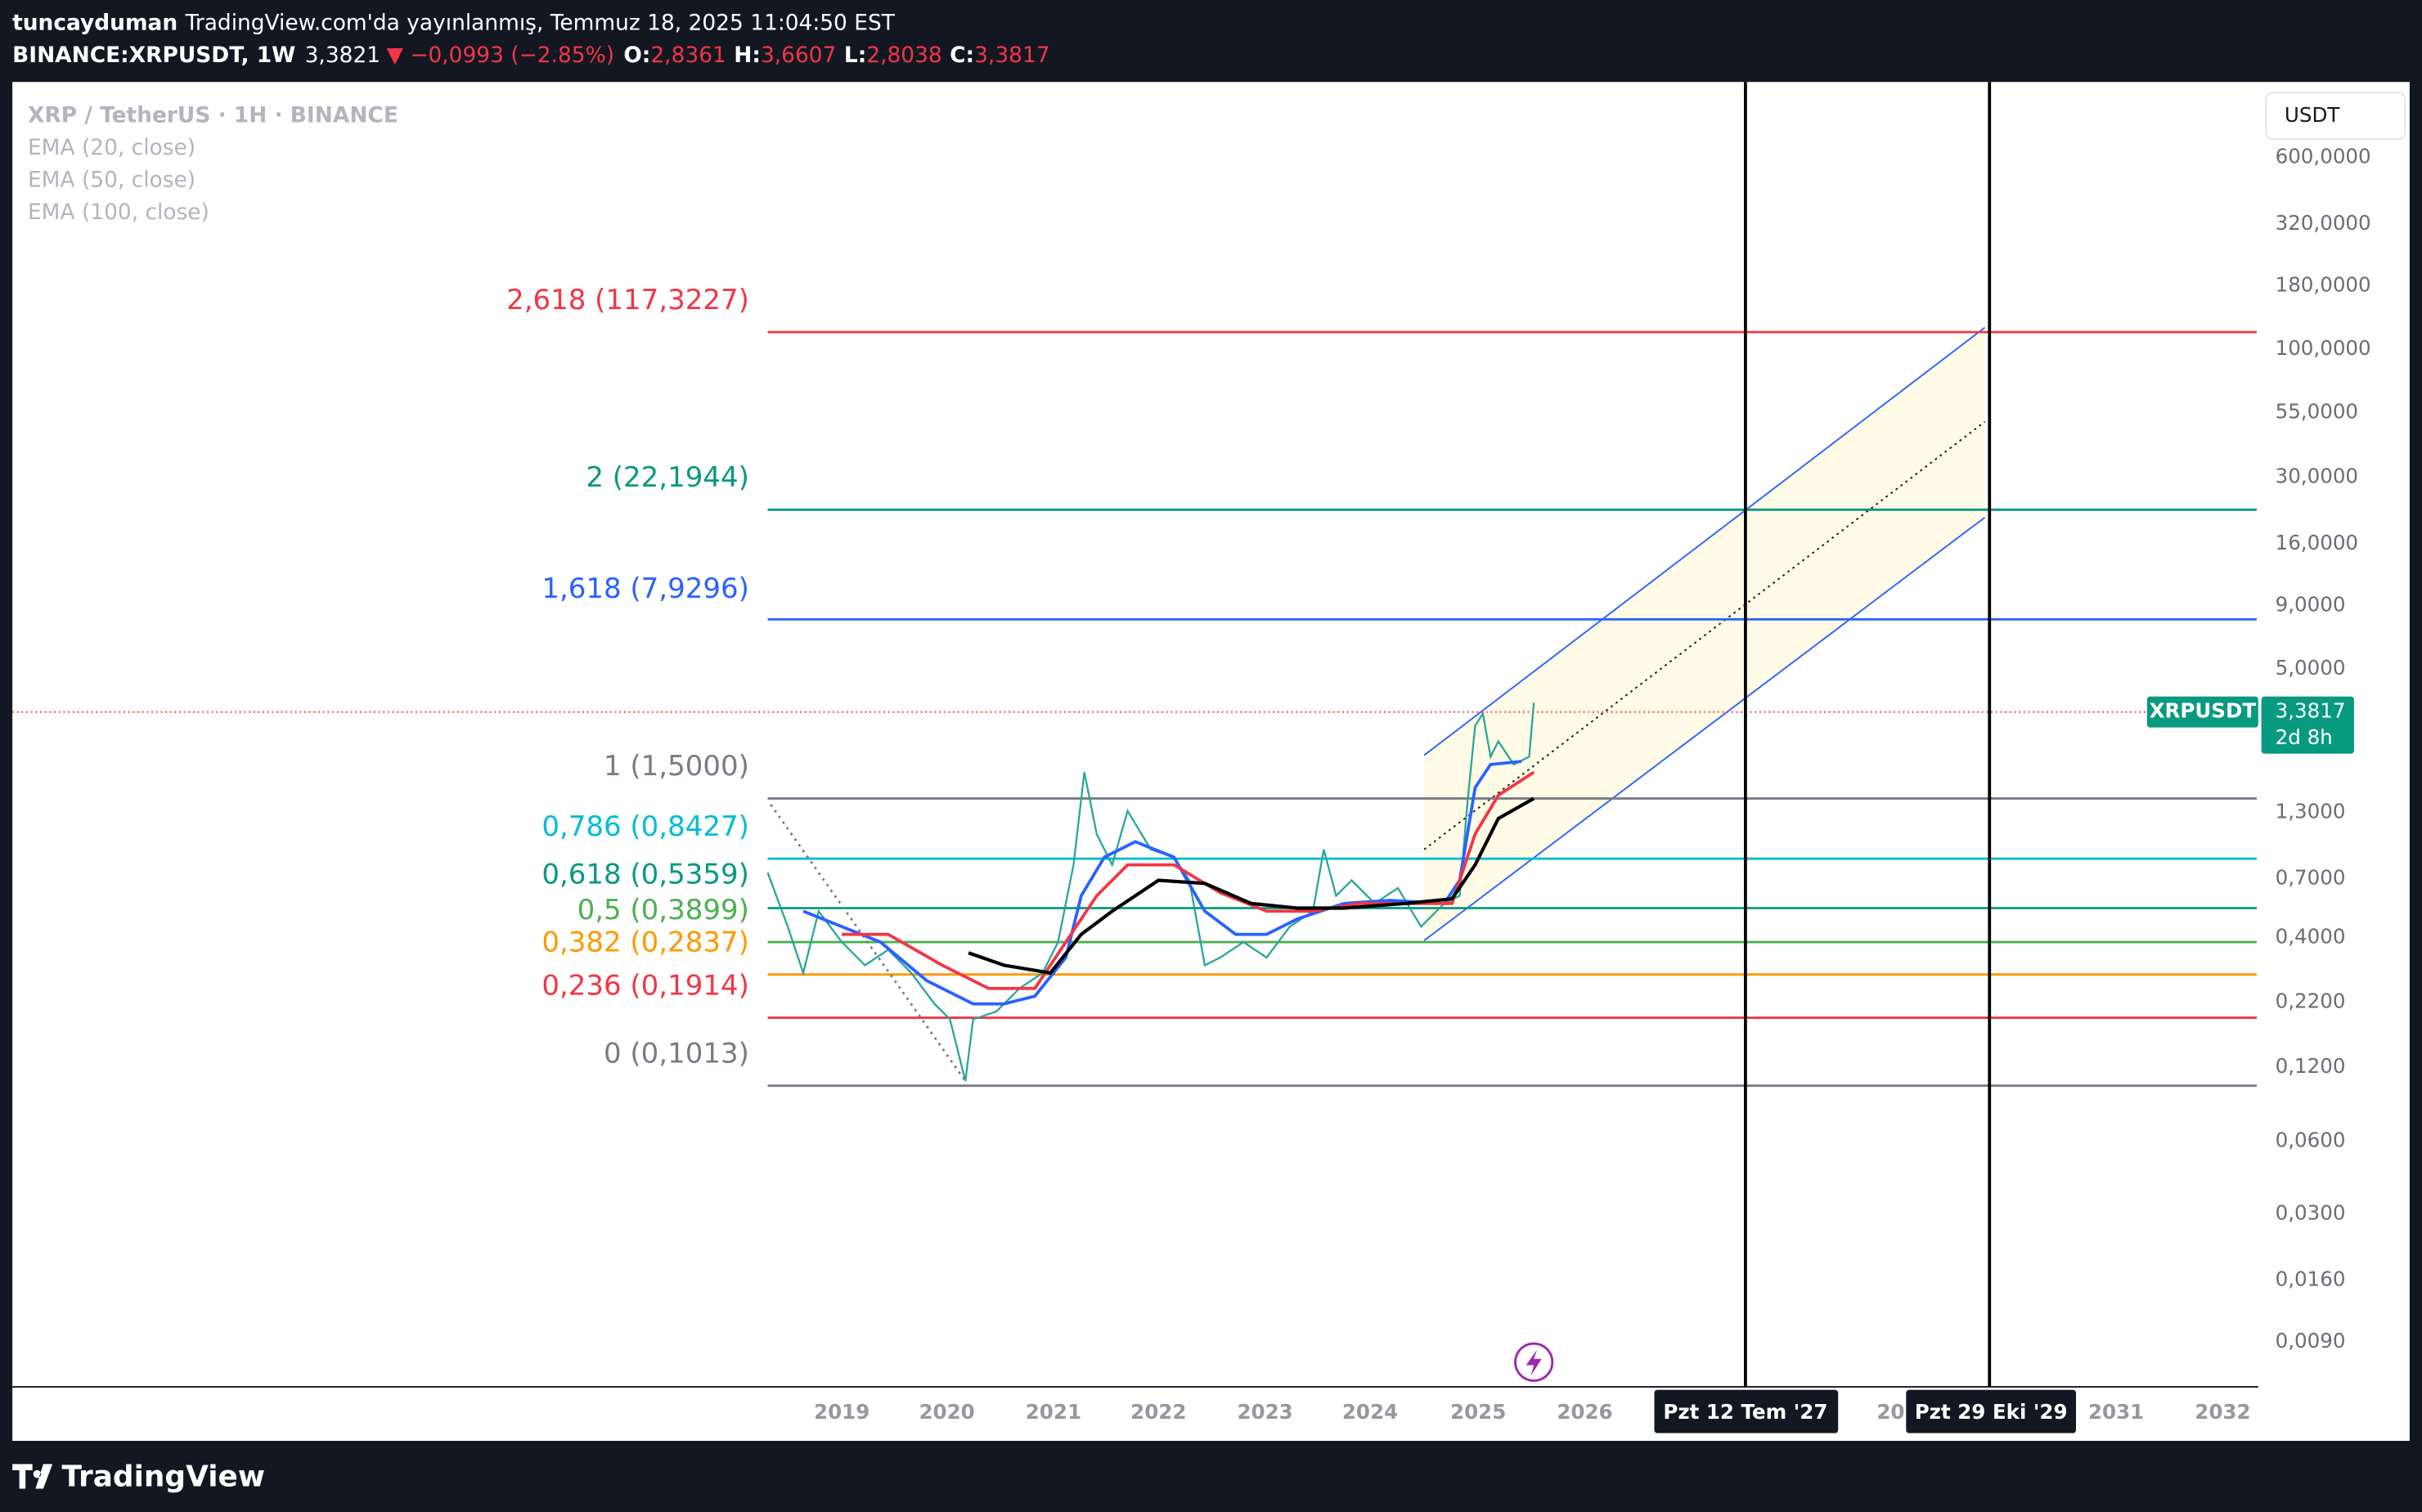 The height and width of the screenshot is (1512, 2422). I want to click on fib-label: 0,236 (0,1914), so click(645, 986).